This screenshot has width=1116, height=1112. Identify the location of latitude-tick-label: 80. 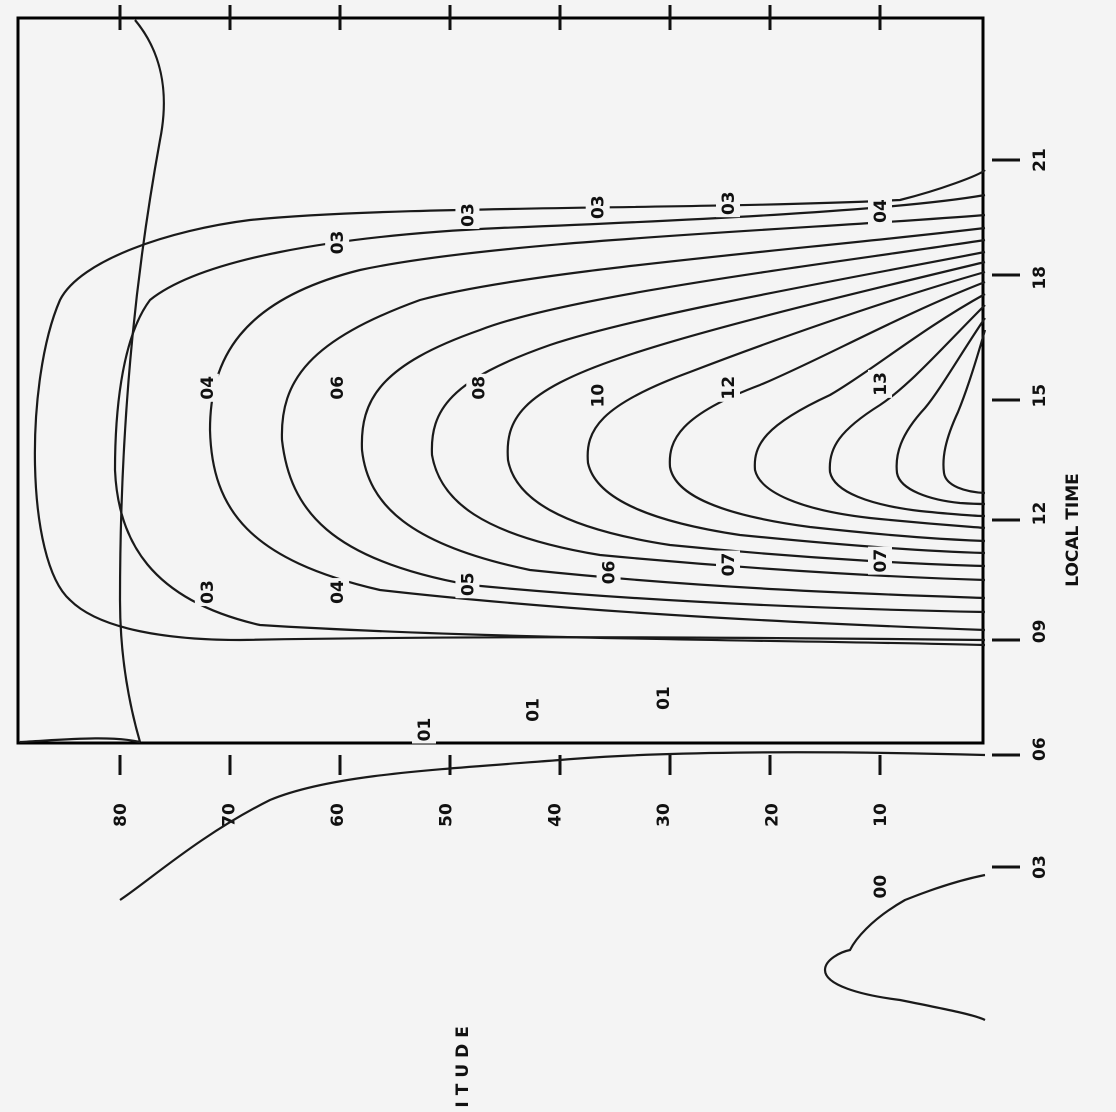
(121, 815).